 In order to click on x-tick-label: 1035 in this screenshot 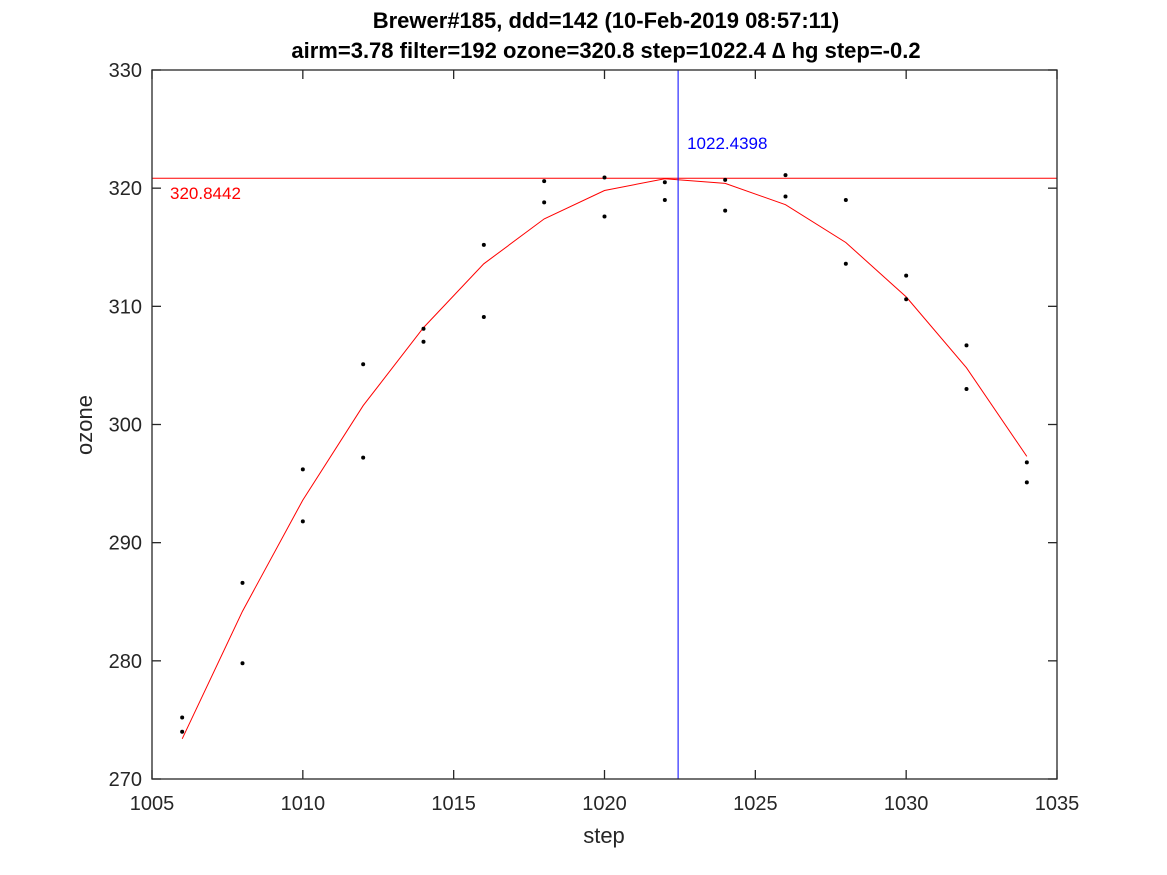, I will do `click(1057, 804)`.